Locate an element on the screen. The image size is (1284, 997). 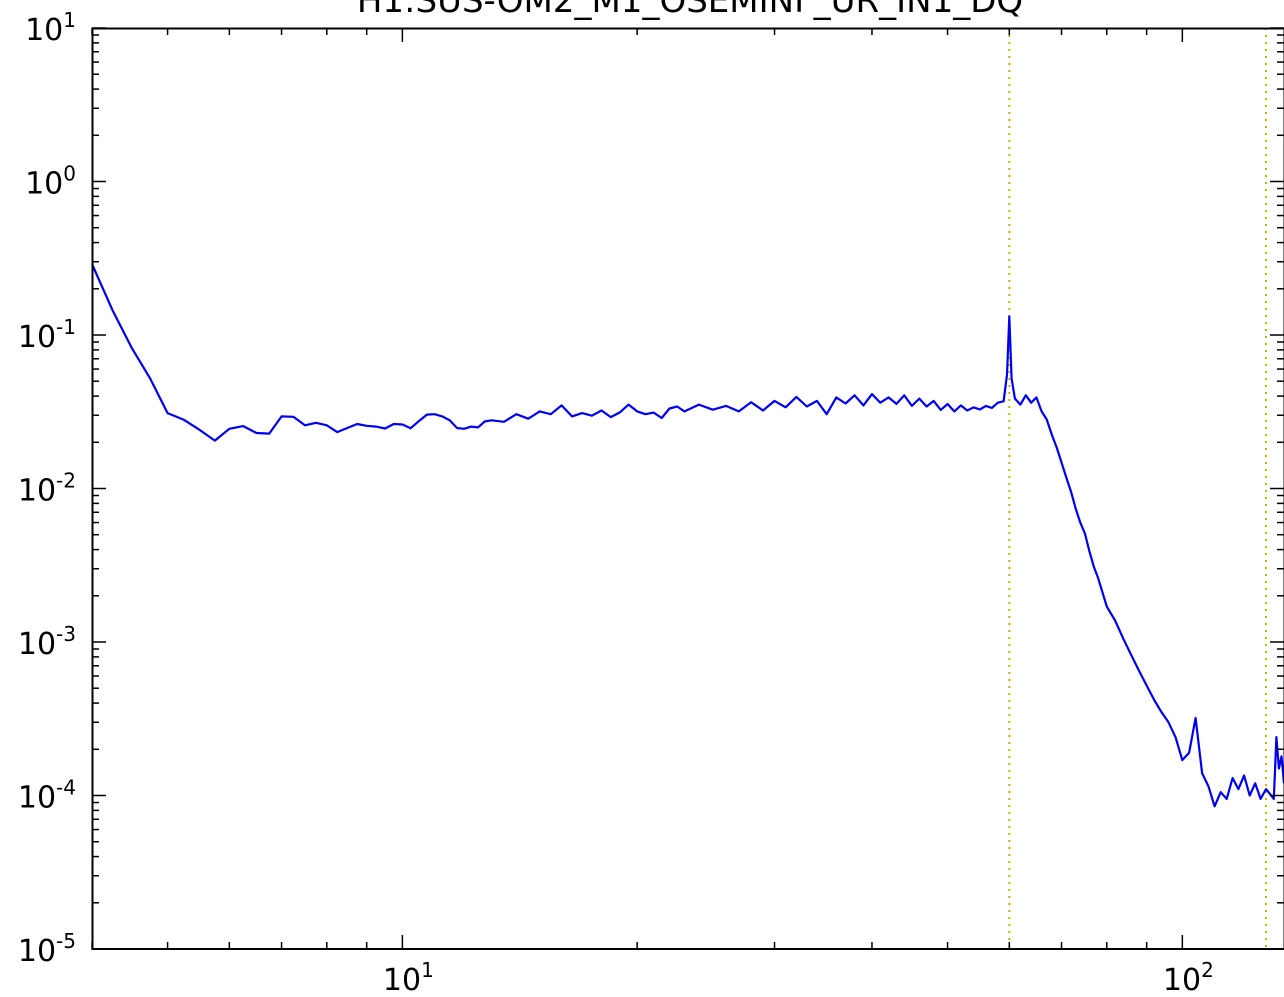
x-tick-label: 10¹ is located at coordinates (408, 977).